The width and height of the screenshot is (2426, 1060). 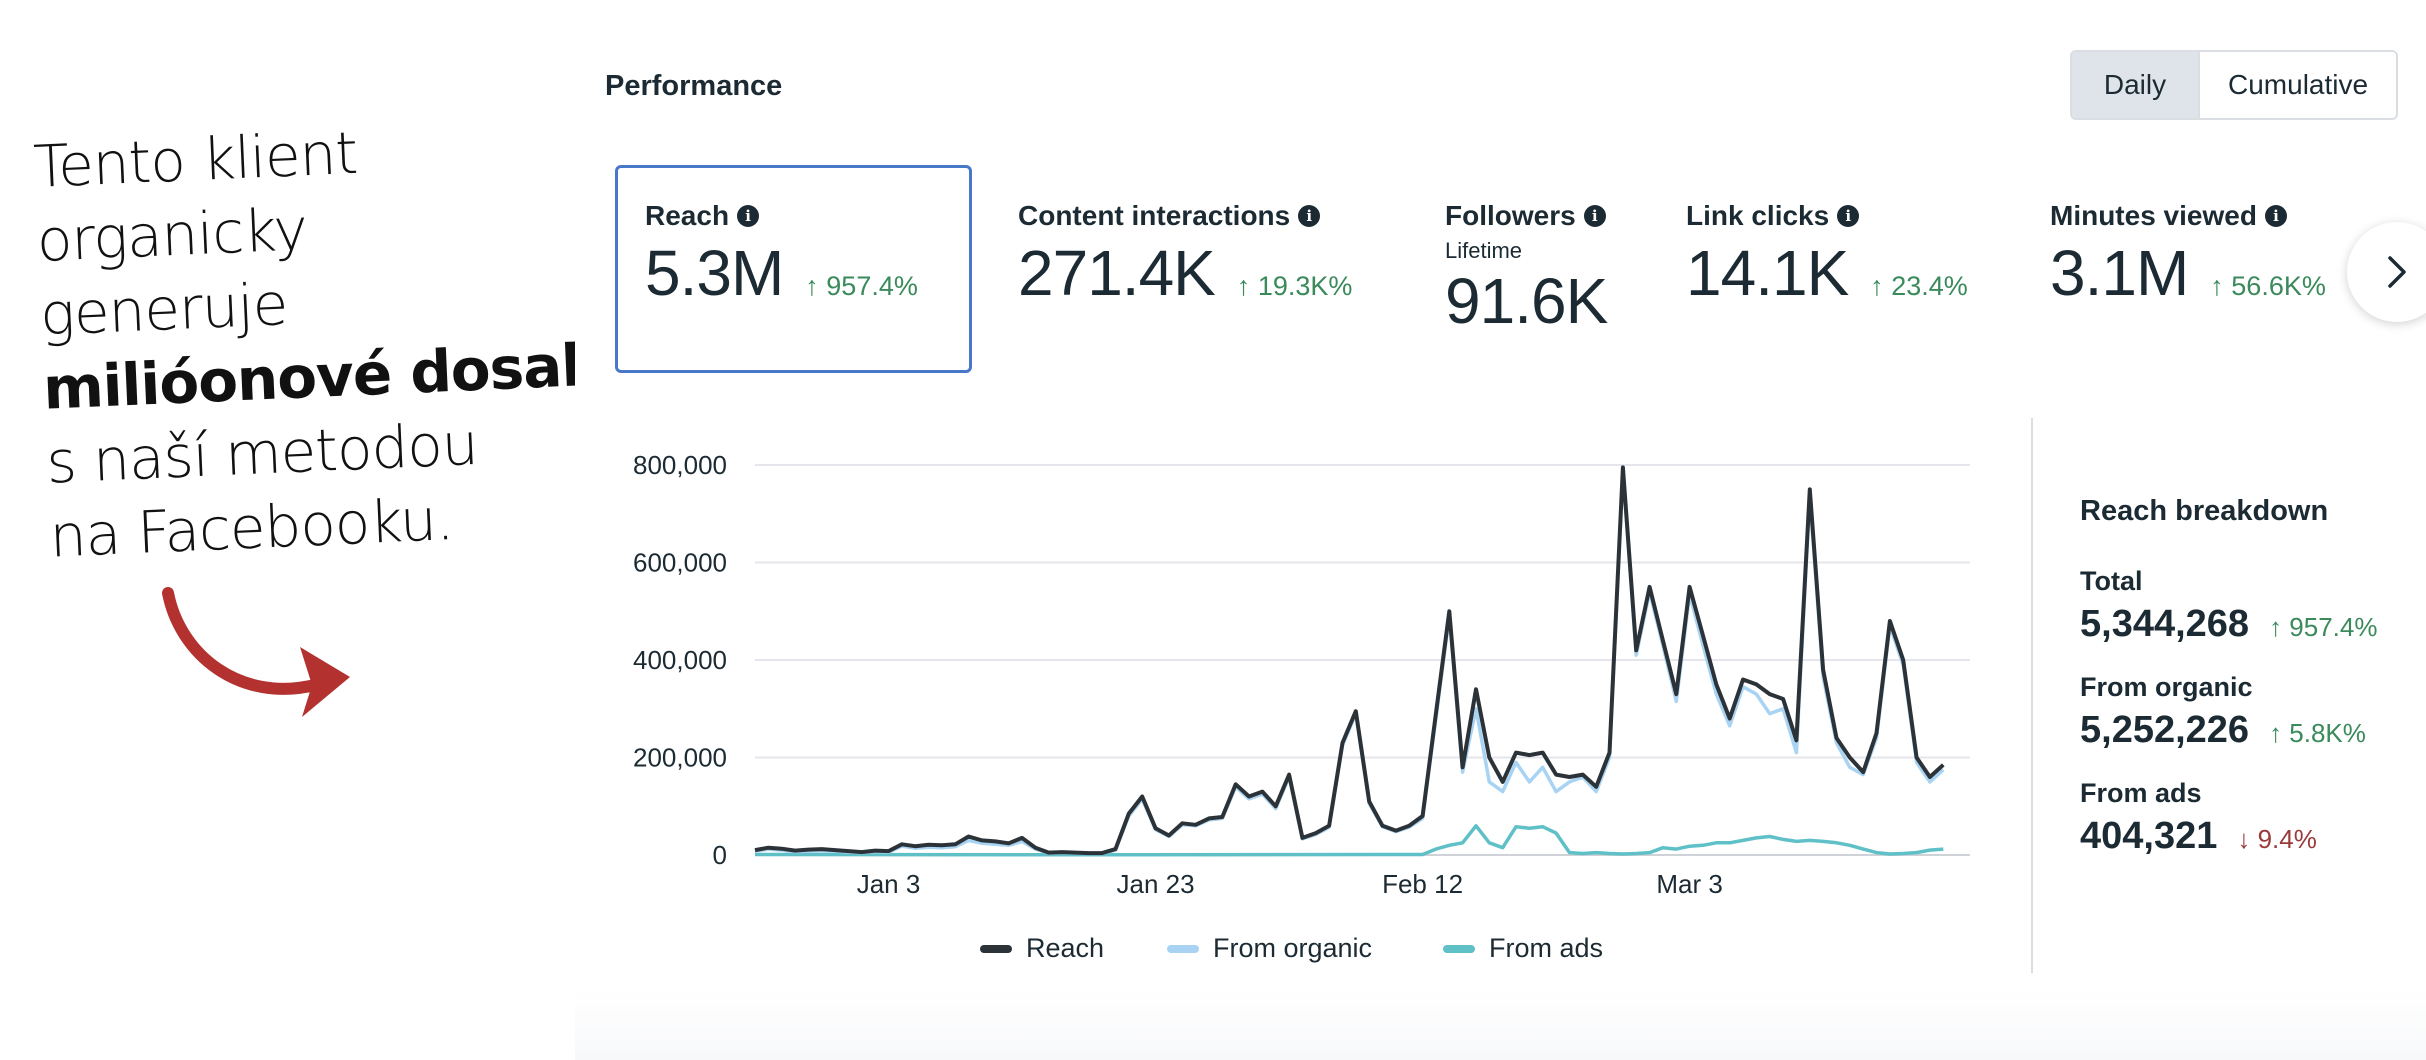 What do you see at coordinates (793, 269) in the screenshot?
I see `metric-reach: Reach i 5.3M ↑ 957.4%` at bounding box center [793, 269].